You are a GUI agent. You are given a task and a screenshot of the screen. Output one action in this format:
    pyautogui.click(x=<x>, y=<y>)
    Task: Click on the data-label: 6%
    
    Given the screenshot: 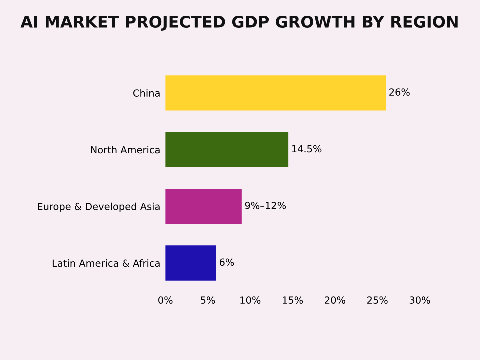 What is the action you would take?
    pyautogui.click(x=227, y=262)
    